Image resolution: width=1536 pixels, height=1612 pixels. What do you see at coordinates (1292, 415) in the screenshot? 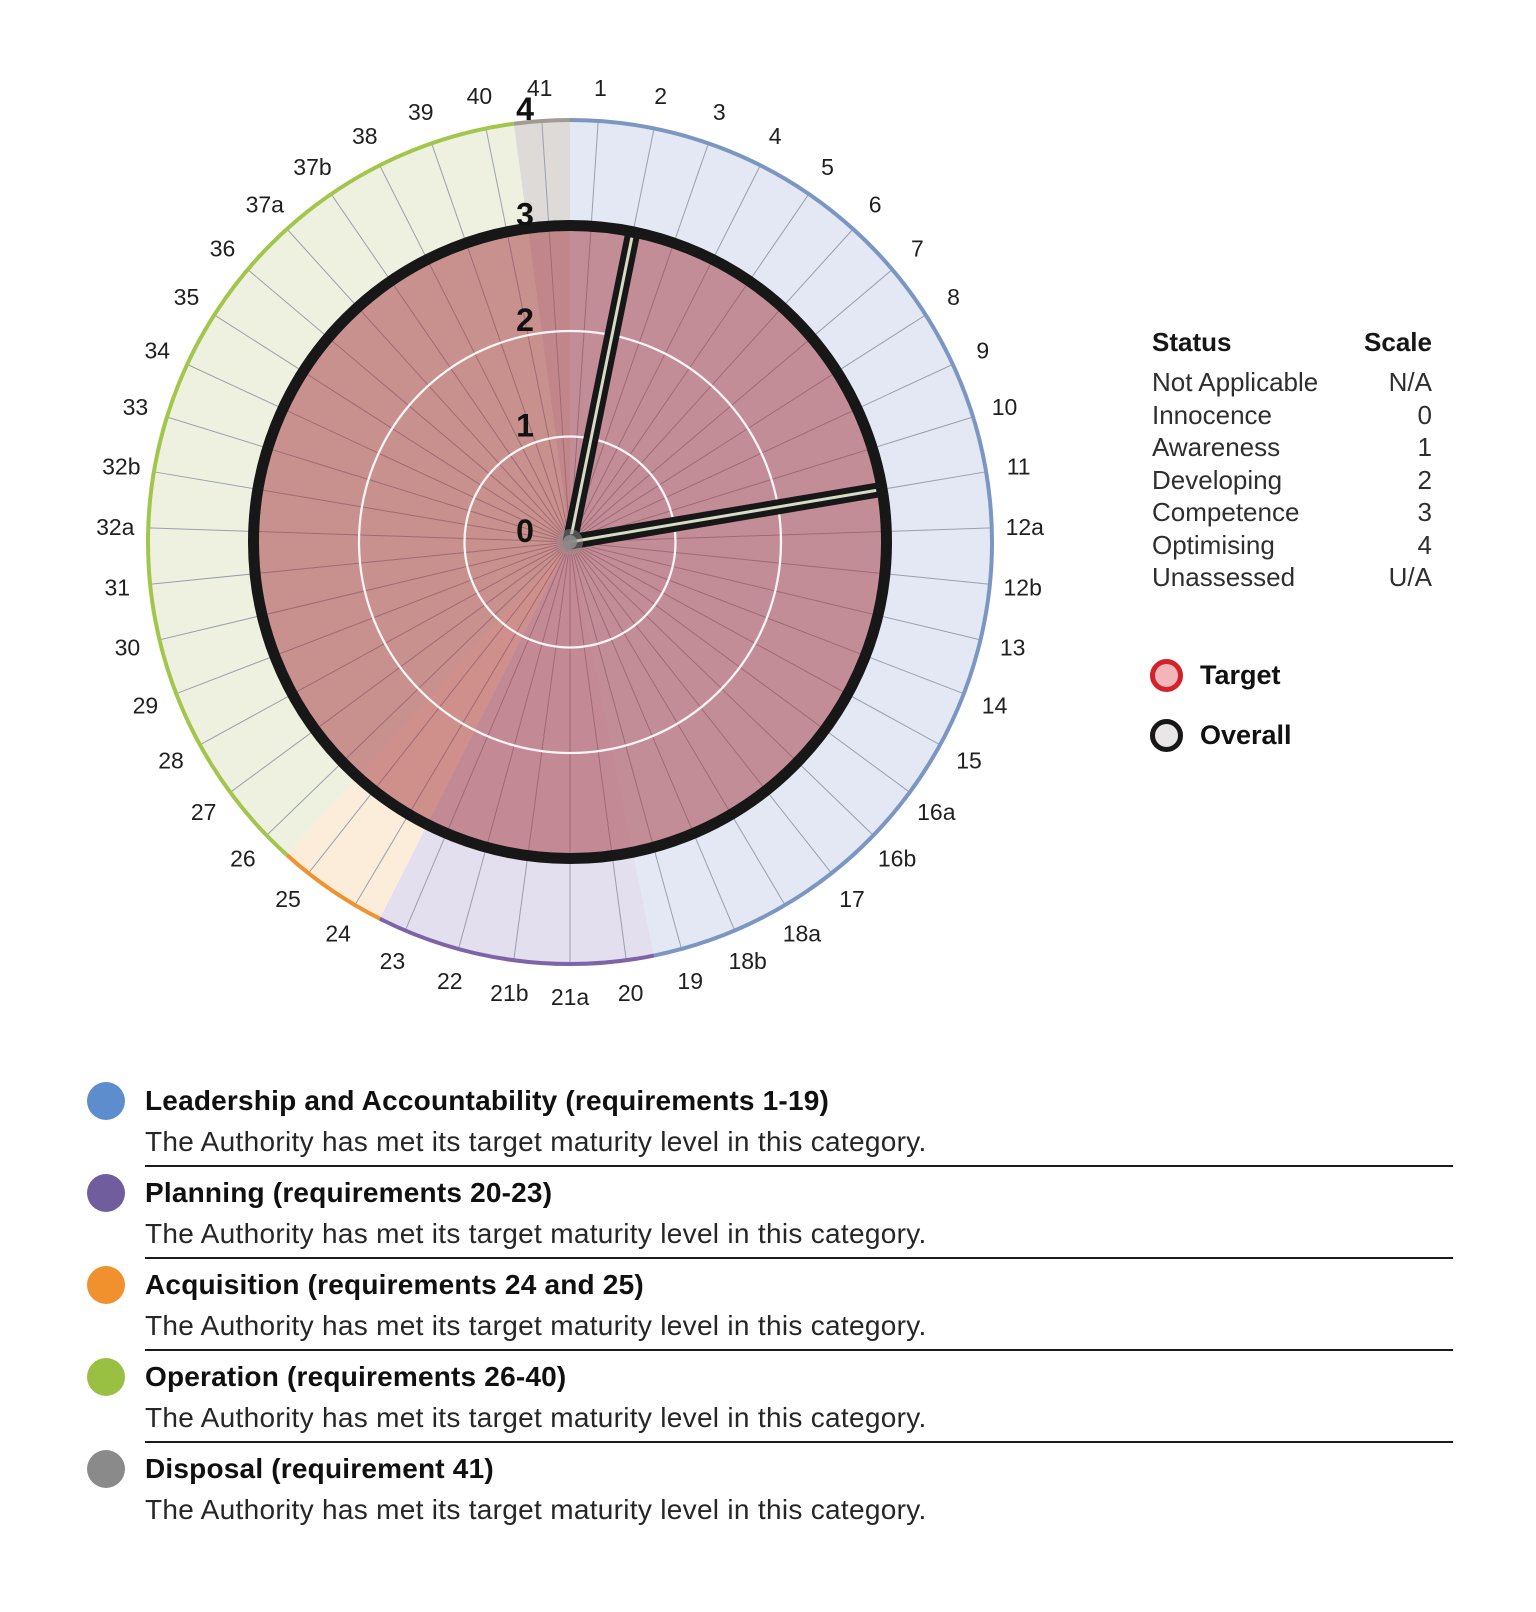
I see `status-legend-row: Innocence 0` at bounding box center [1292, 415].